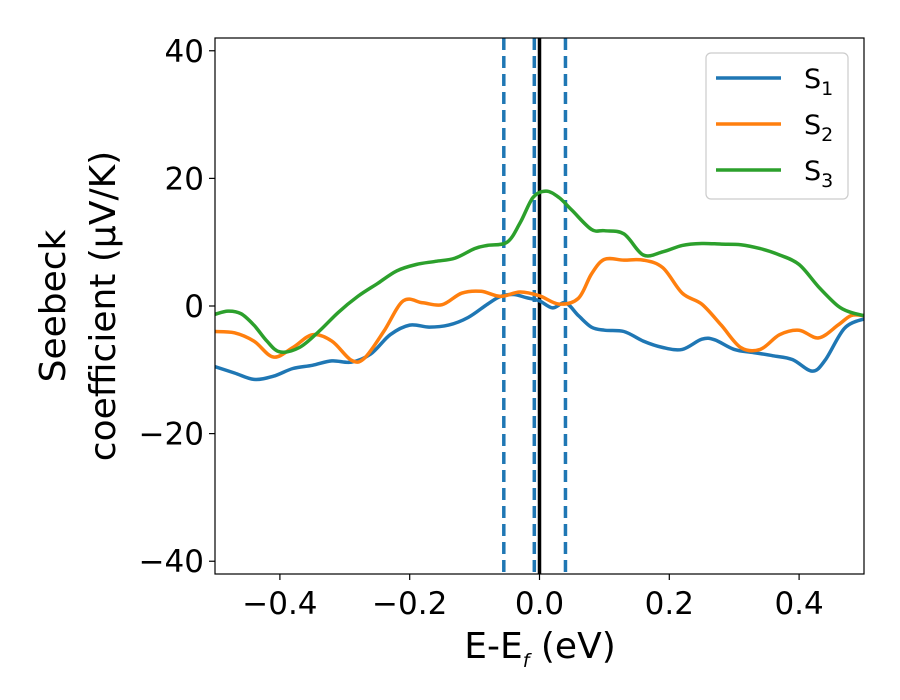  Describe the element at coordinates (669, 604) in the screenshot. I see `x-tick-label: 0.2` at that location.